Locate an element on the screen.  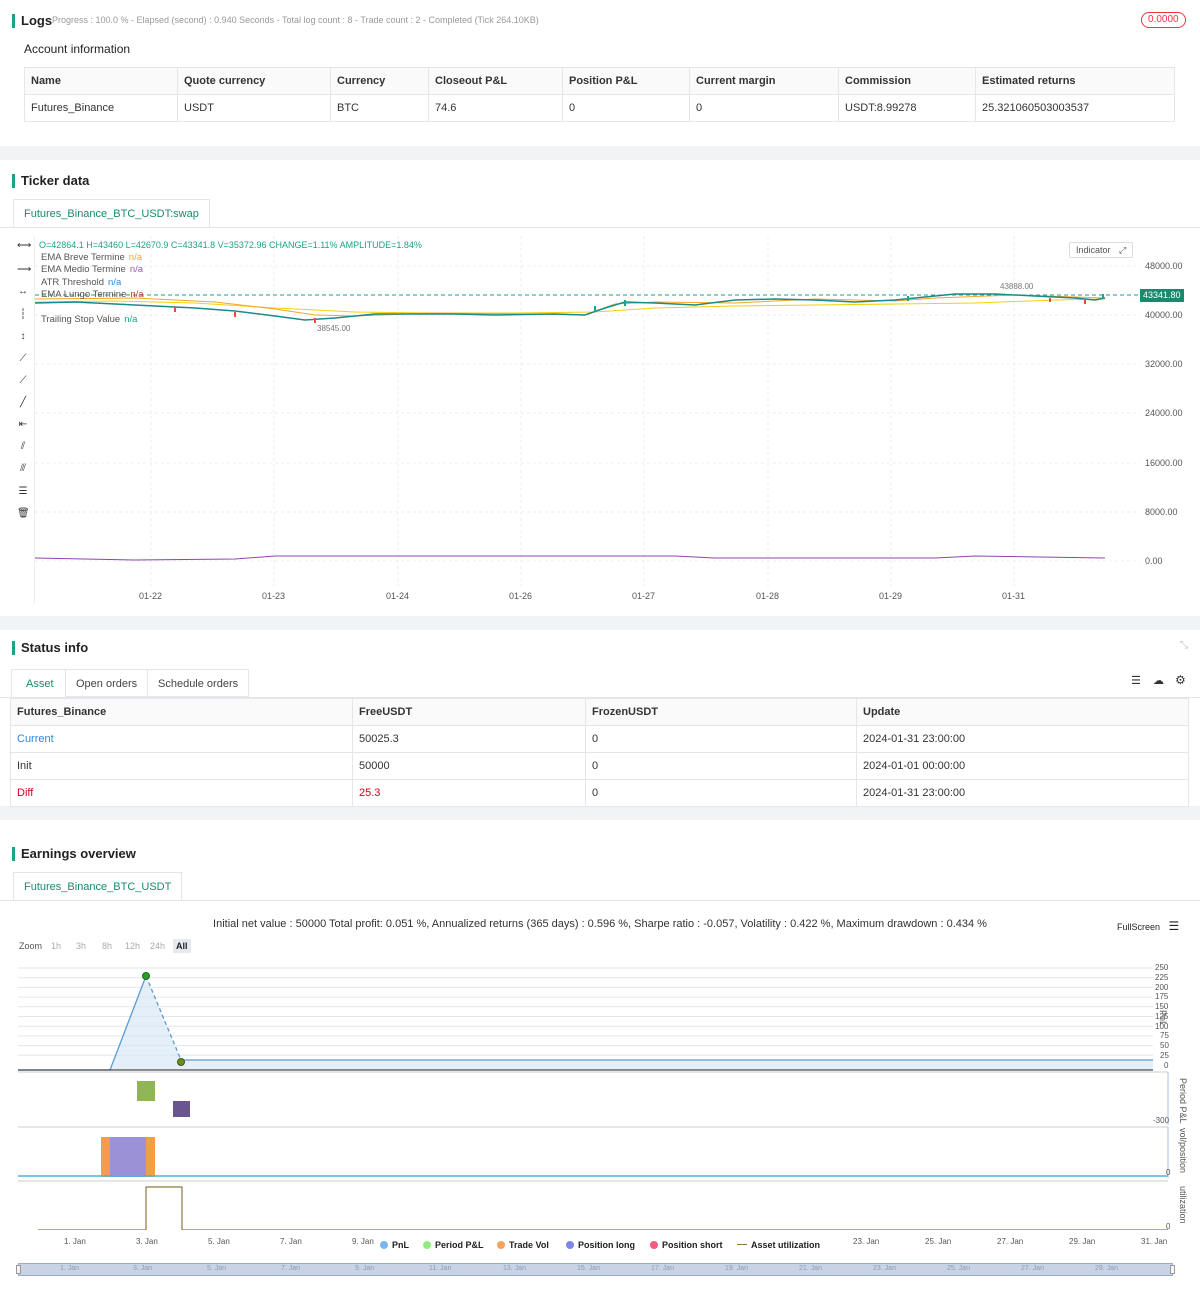
pnl-y-tick: 250 is located at coordinates (1162, 967).